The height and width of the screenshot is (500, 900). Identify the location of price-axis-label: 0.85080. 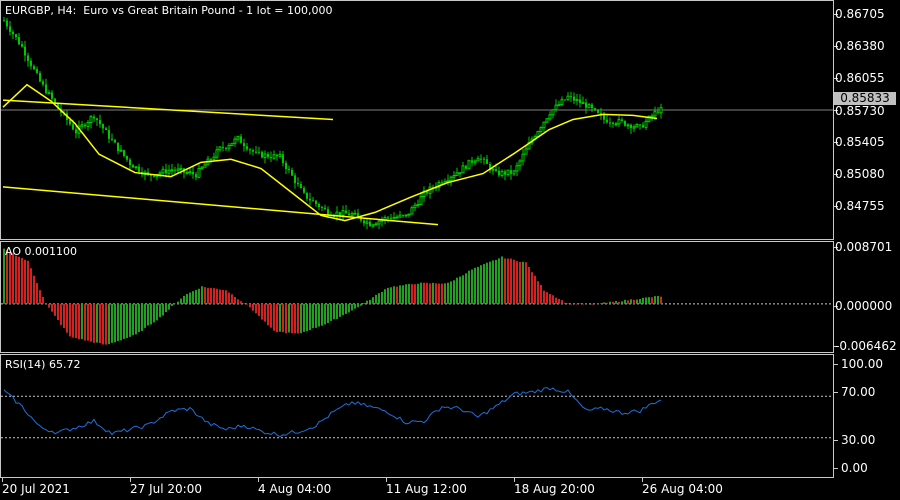
(860, 174).